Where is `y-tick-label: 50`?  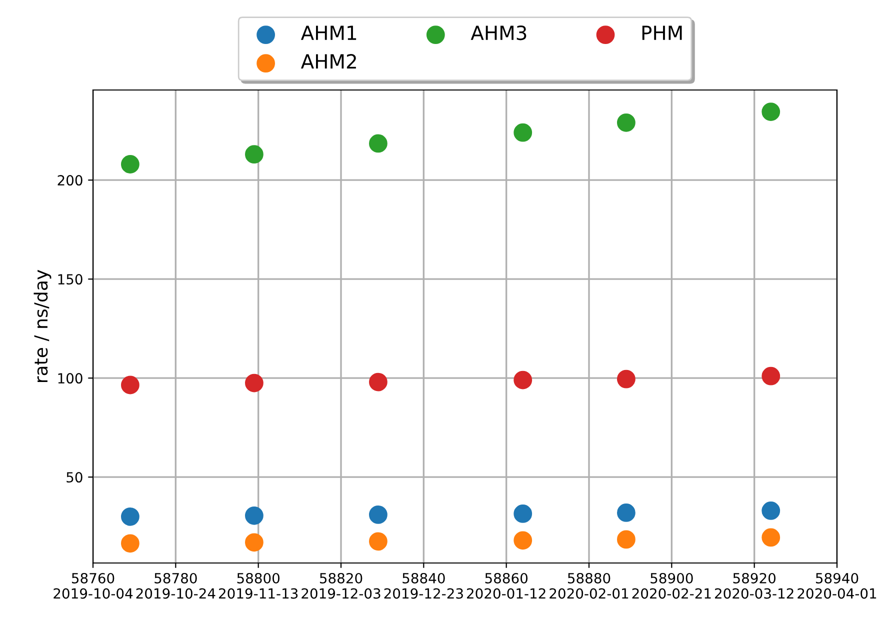
y-tick-label: 50 is located at coordinates (74, 477).